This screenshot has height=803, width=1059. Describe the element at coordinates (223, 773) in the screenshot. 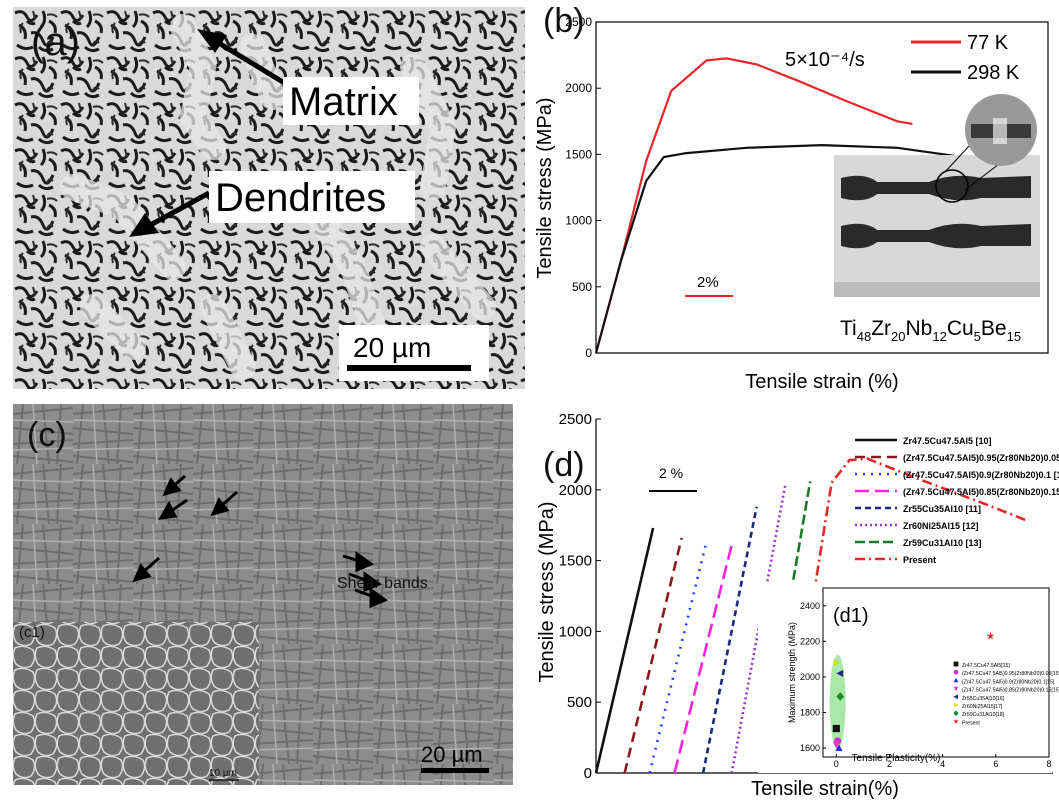

I see `inset-scale-label: 10 µm` at that location.